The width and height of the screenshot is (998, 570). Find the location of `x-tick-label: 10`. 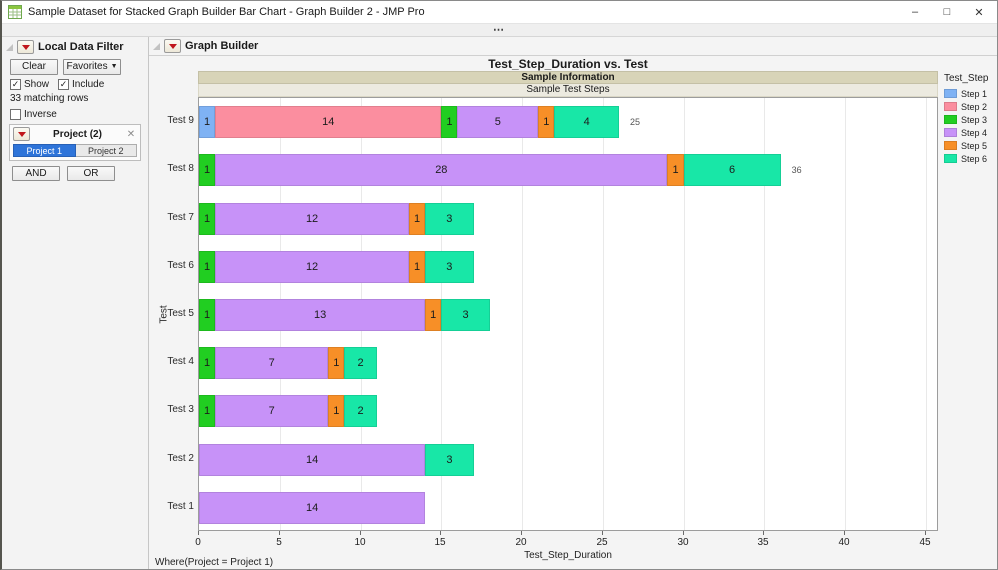

x-tick-label: 10 is located at coordinates (360, 542).